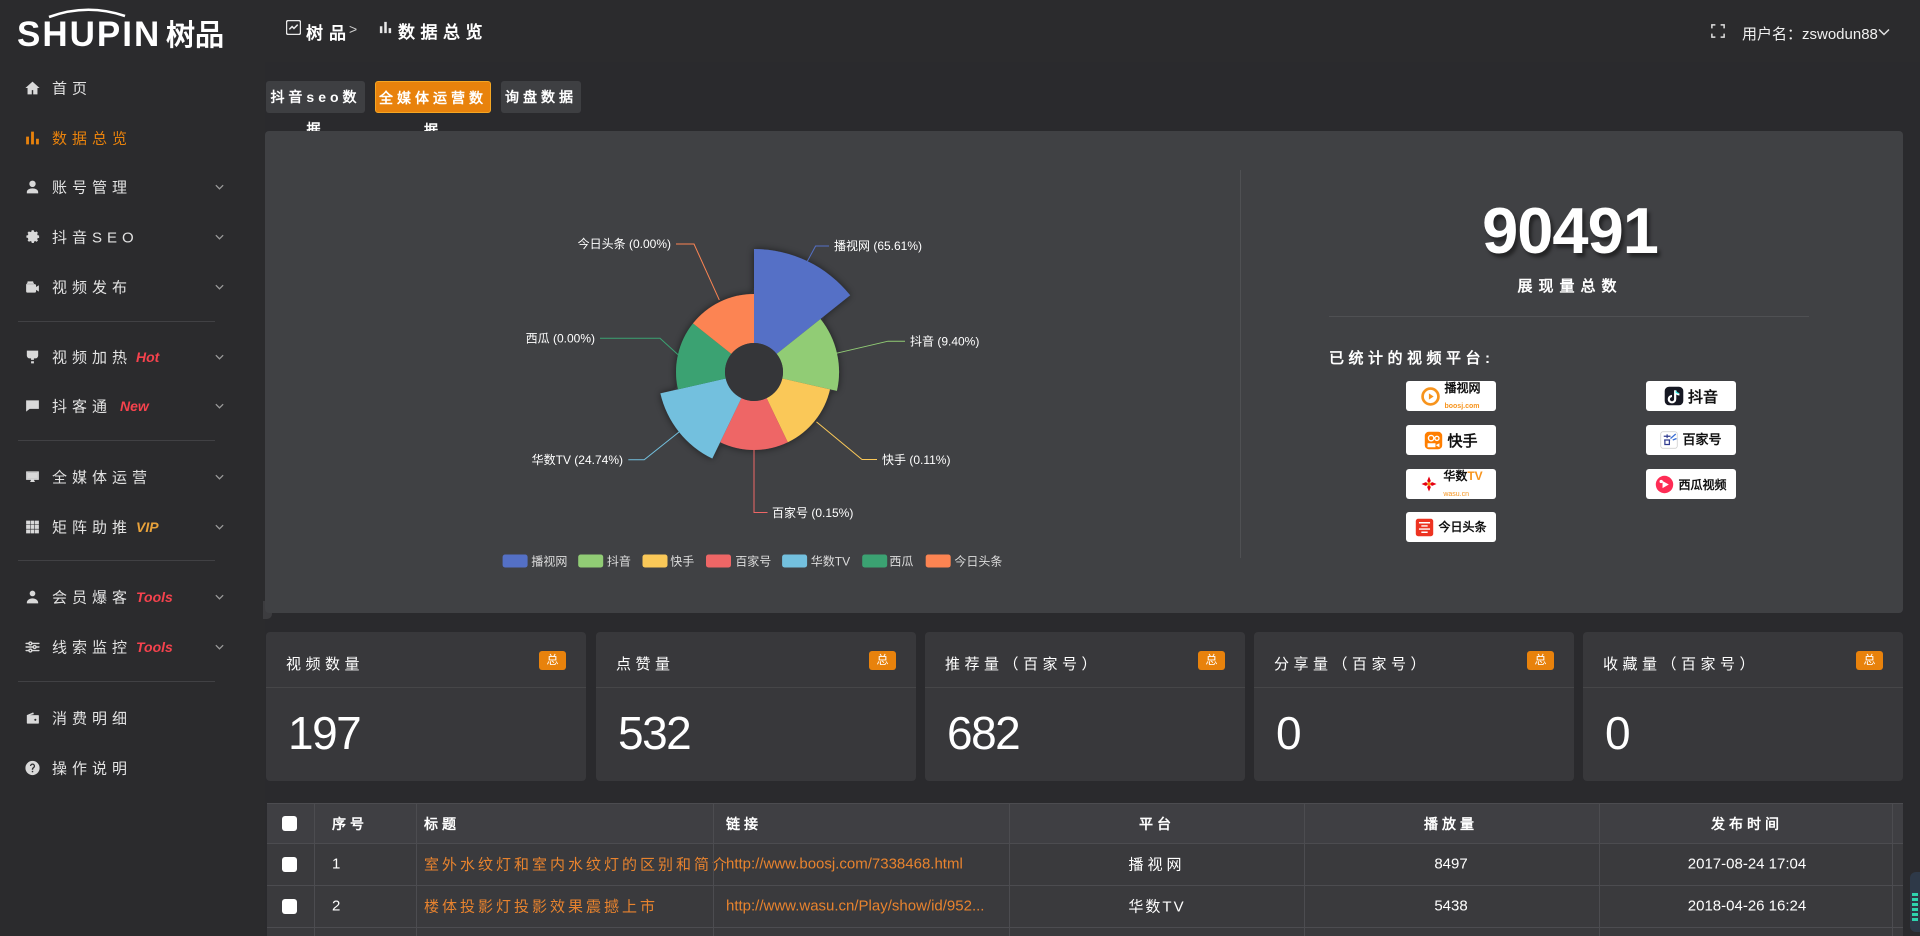  I want to click on svg-text: 百家号 (0.15%), so click(812, 512).